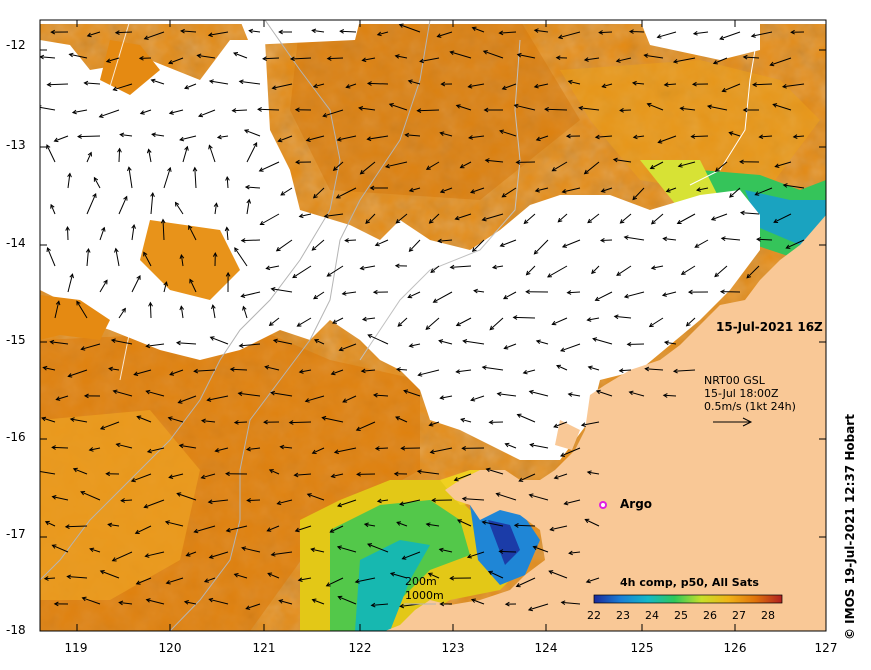  Describe the element at coordinates (642, 648) in the screenshot. I see `x-tick-label: 125` at that location.